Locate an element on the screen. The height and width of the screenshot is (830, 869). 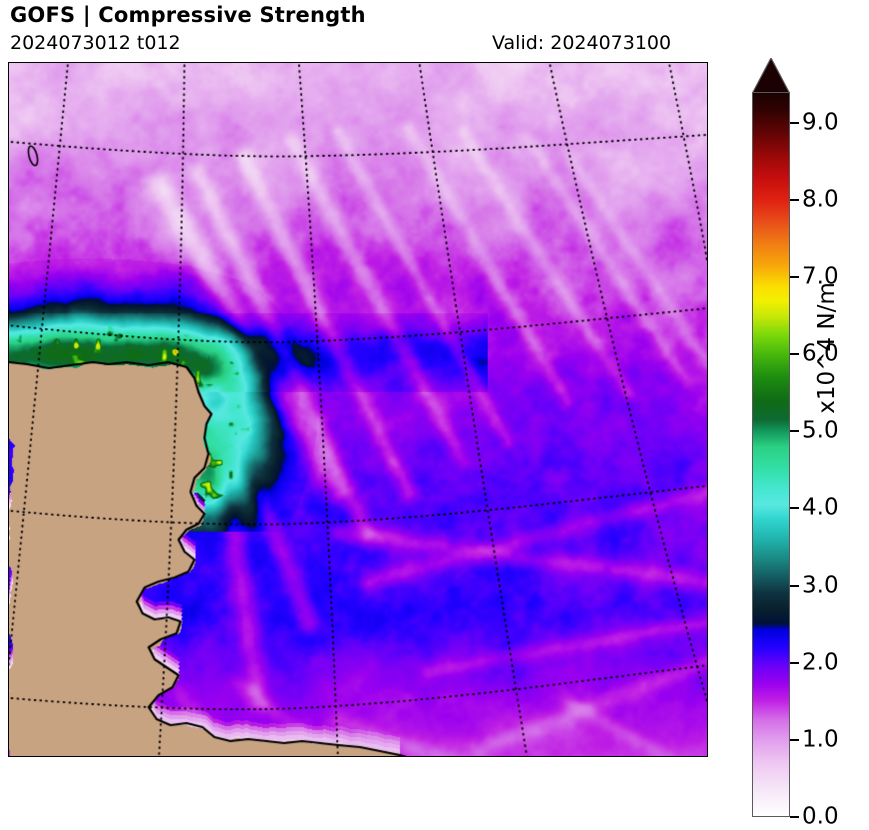
colorbar-tick-label: 1.0 is located at coordinates (820, 739).